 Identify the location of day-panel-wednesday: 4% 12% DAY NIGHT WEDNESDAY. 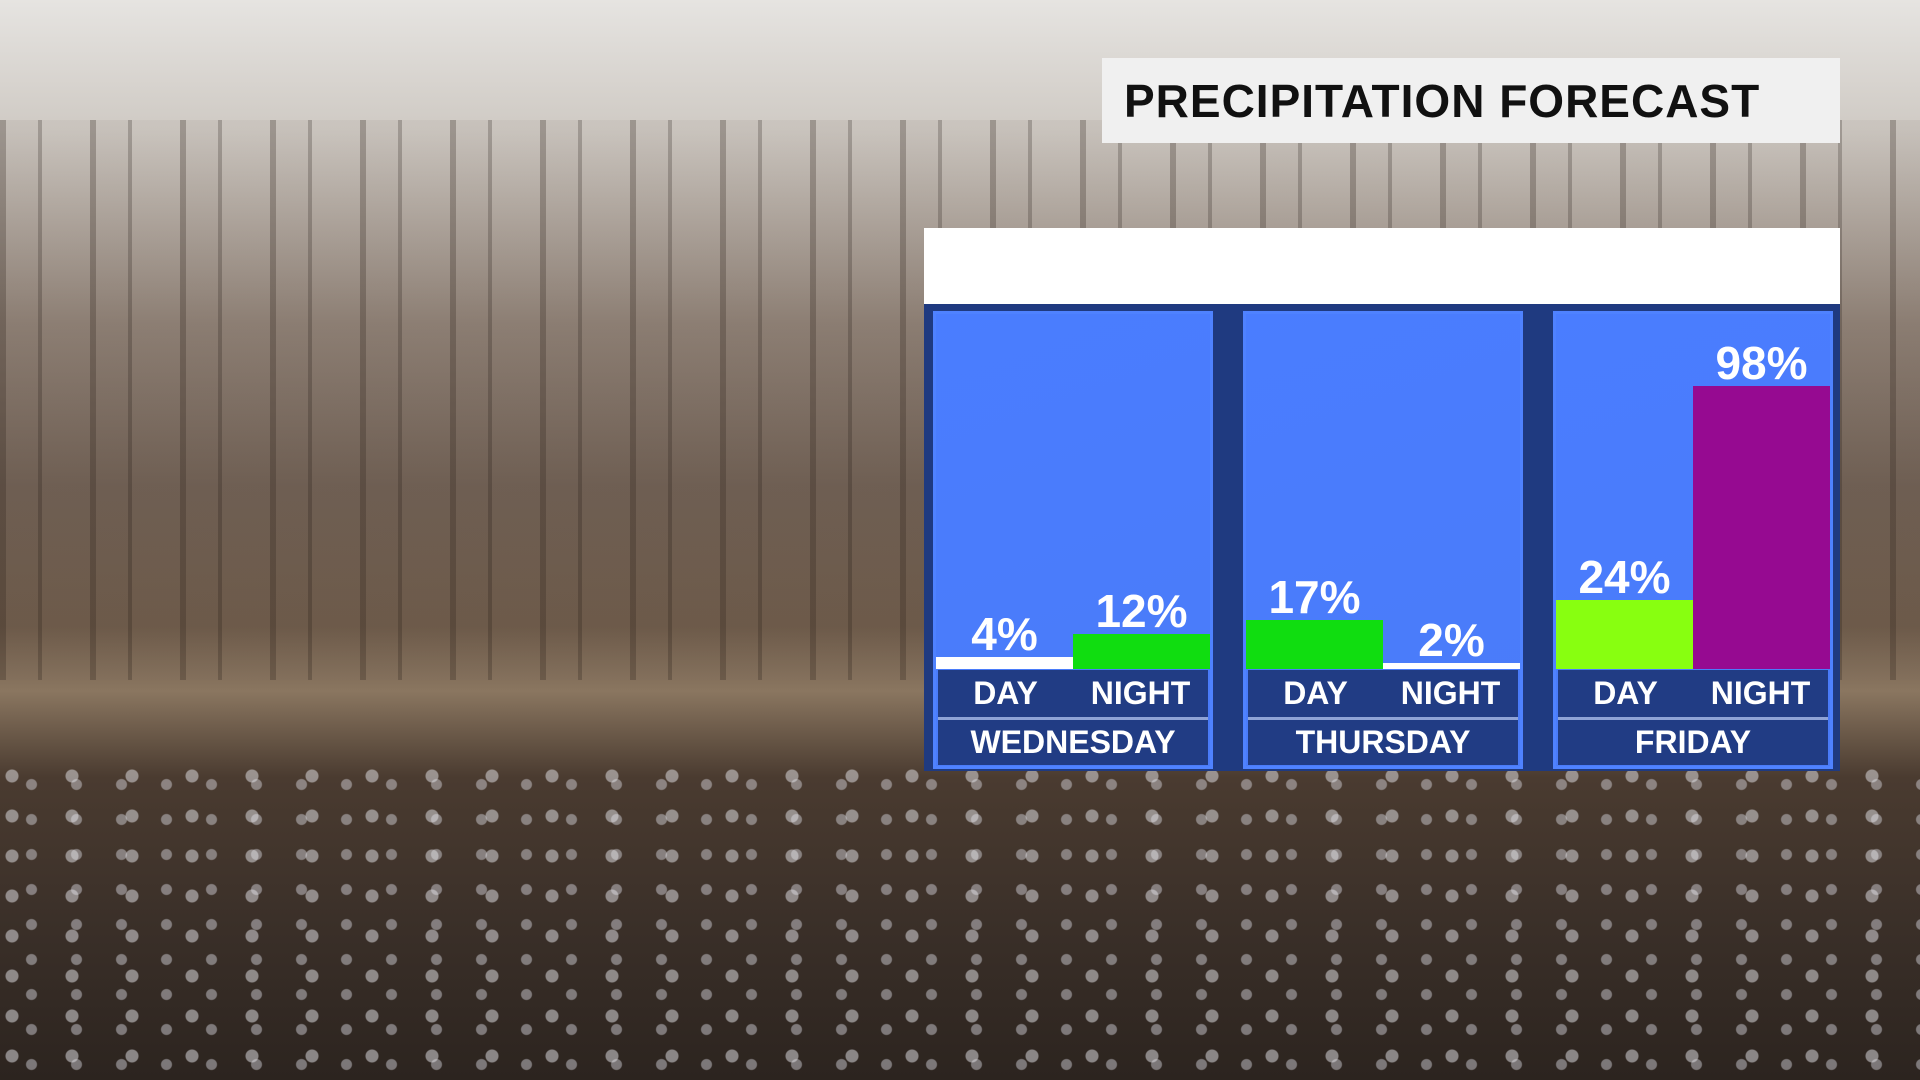
(1073, 540).